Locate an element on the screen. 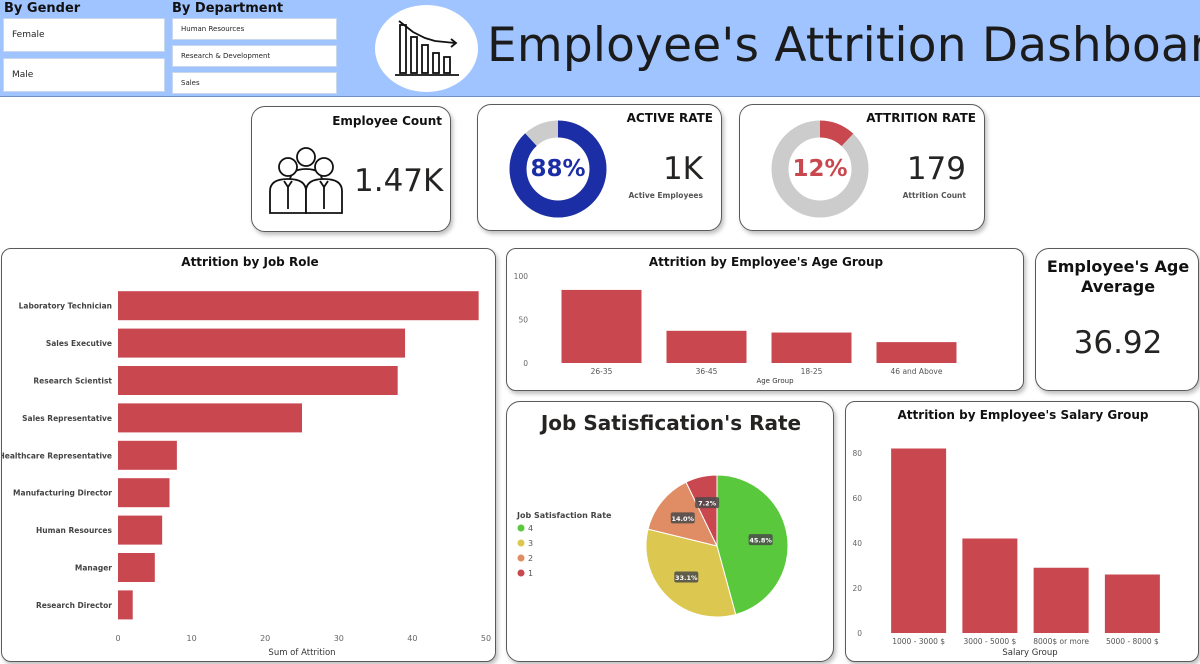 This screenshot has width=1200, height=664. gender-option-female: Female is located at coordinates (84, 35).